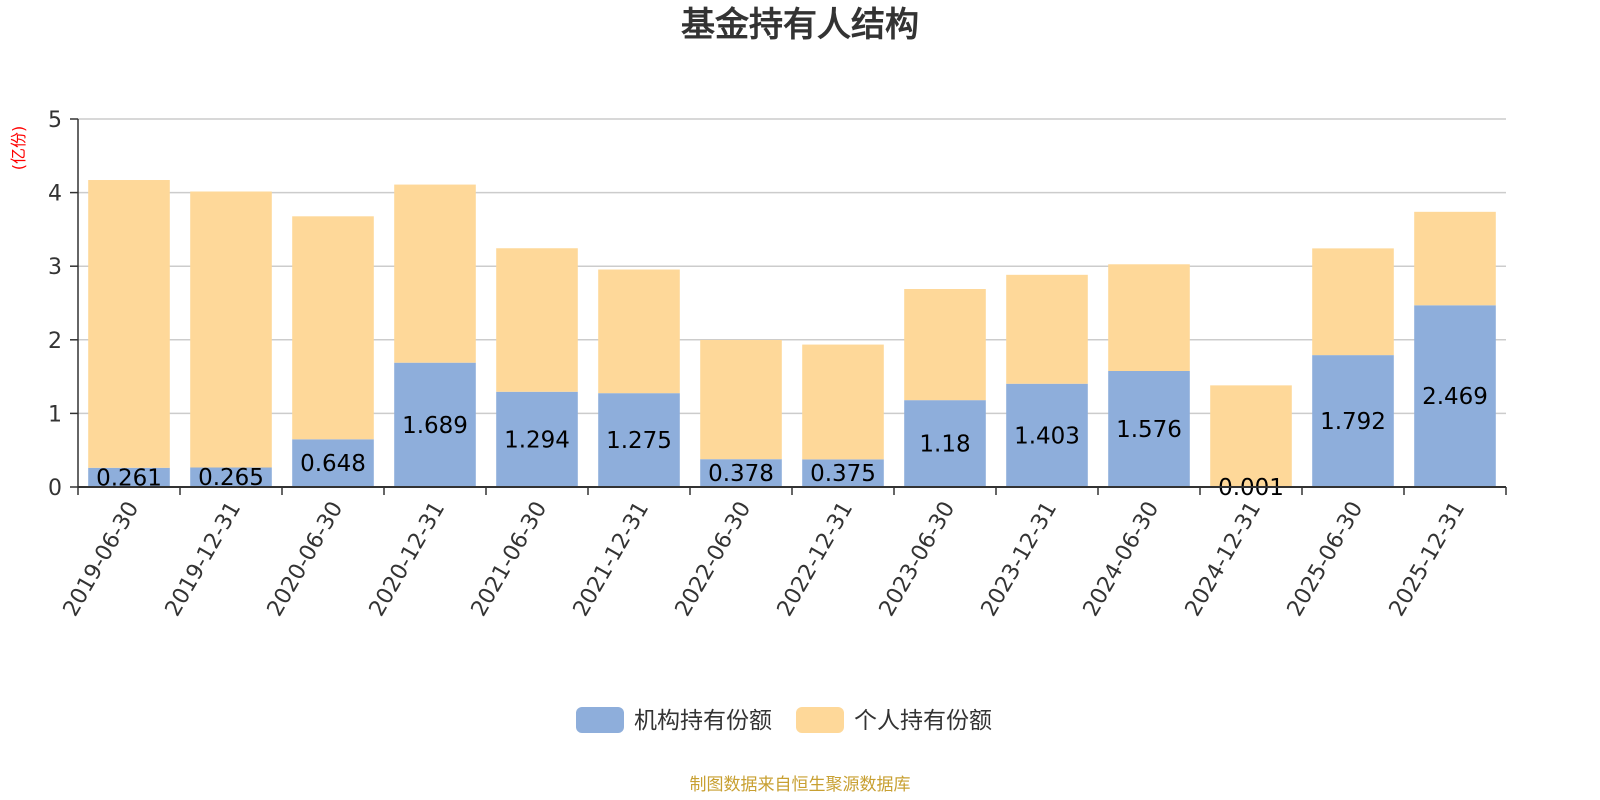 Image resolution: width=1600 pixels, height=800 pixels. Describe the element at coordinates (102, 559) in the screenshot. I see `x-tick-label: 2019-06-30` at that location.